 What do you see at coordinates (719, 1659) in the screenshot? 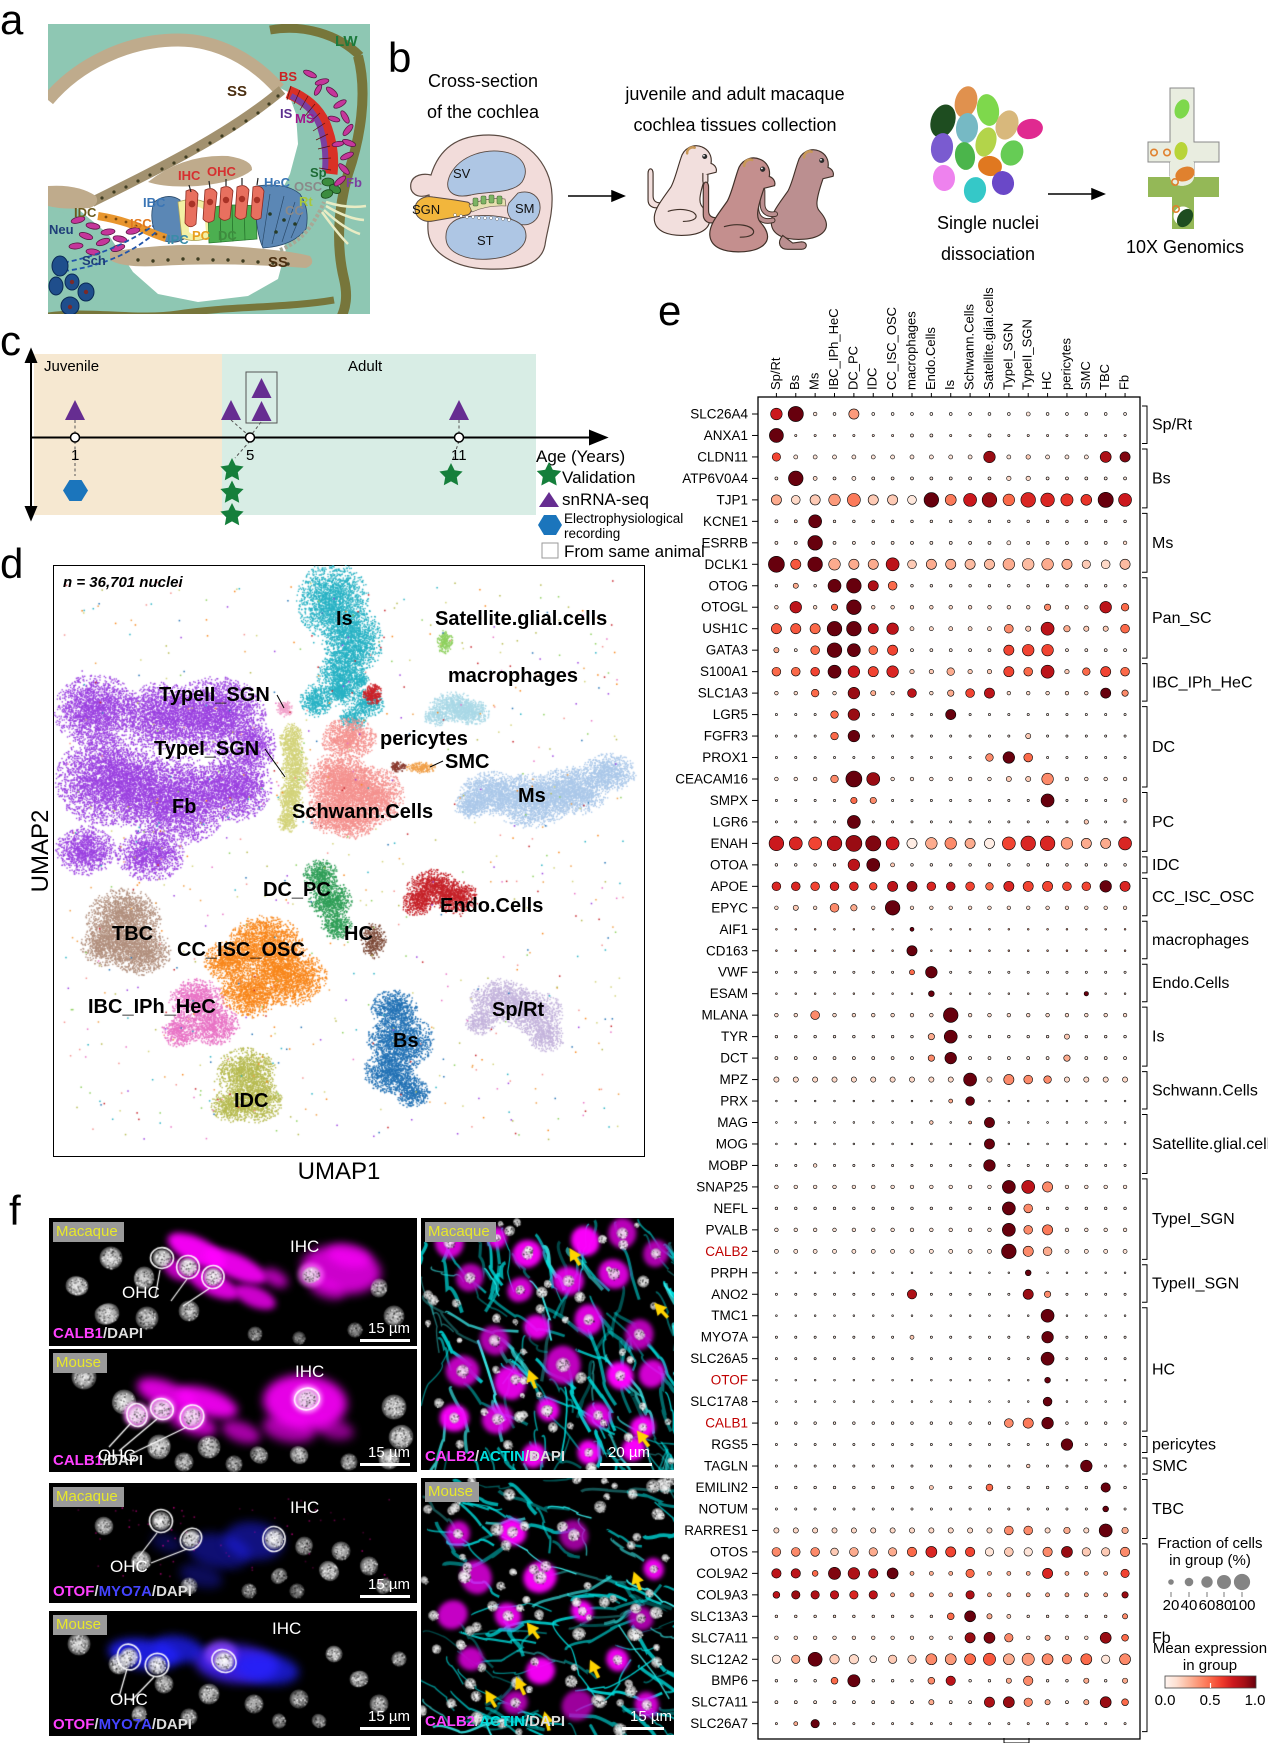
I see `svg-text: SLC12A2` at bounding box center [719, 1659].